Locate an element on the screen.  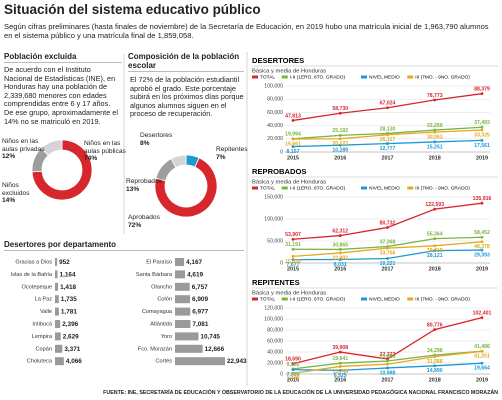
bar-category: Yoro is located at coordinates (166, 337).